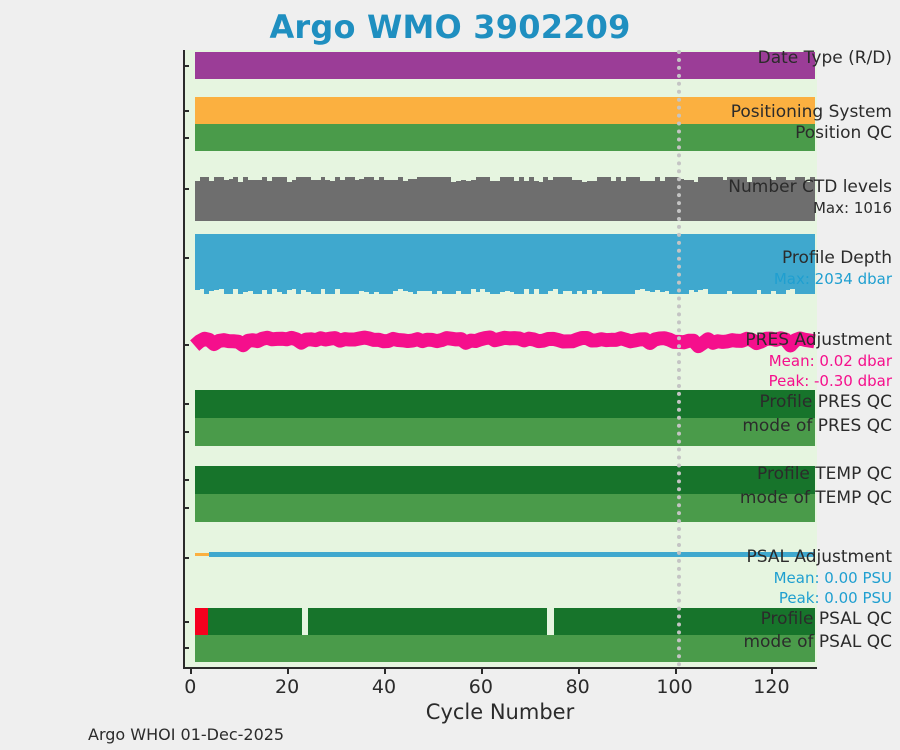 This screenshot has height=750, width=900. I want to click on cycle-marker-line, so click(678, 358).